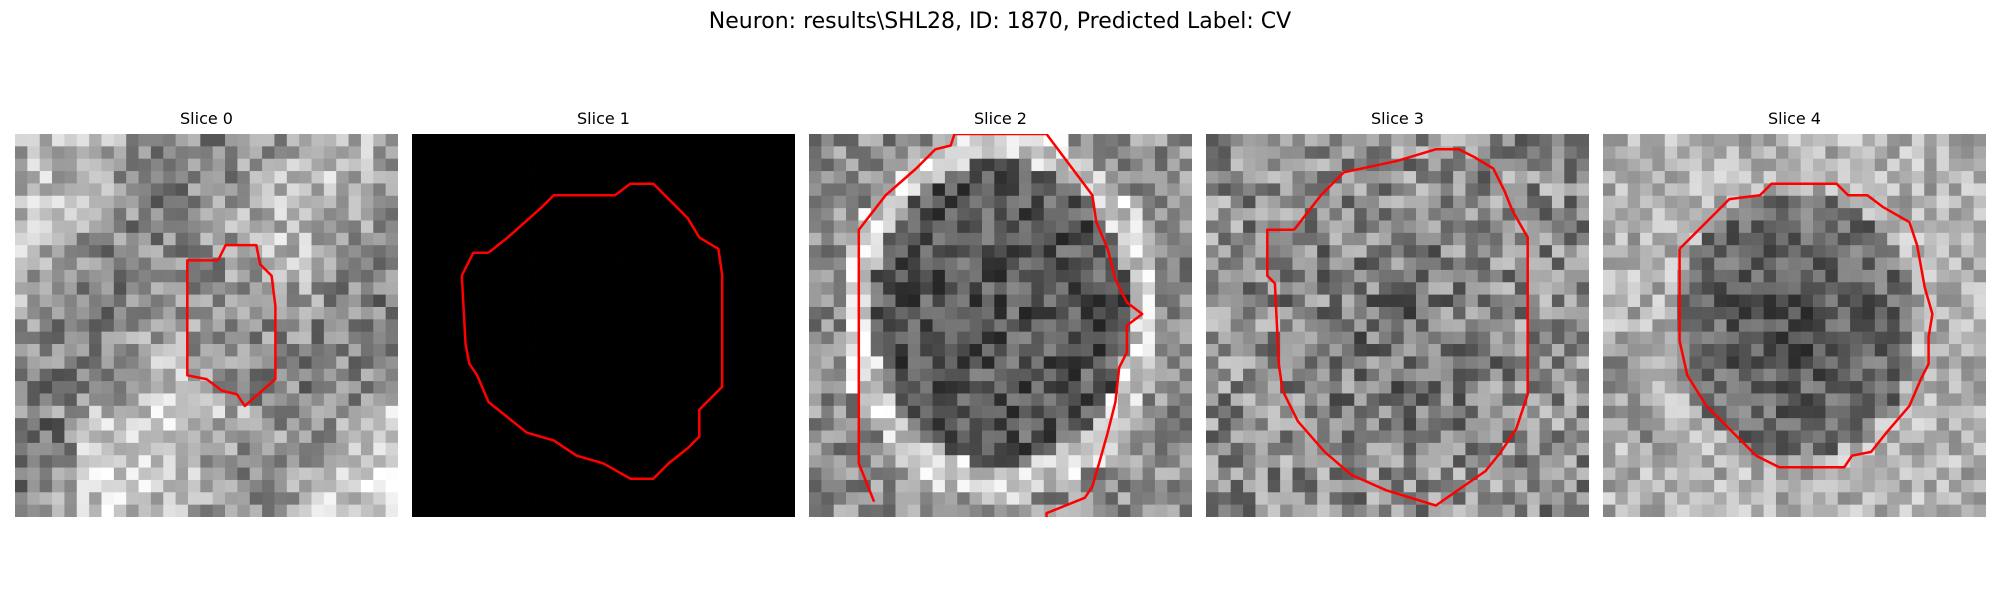  I want to click on slice-panel-3: Slice 3, so click(1397, 314).